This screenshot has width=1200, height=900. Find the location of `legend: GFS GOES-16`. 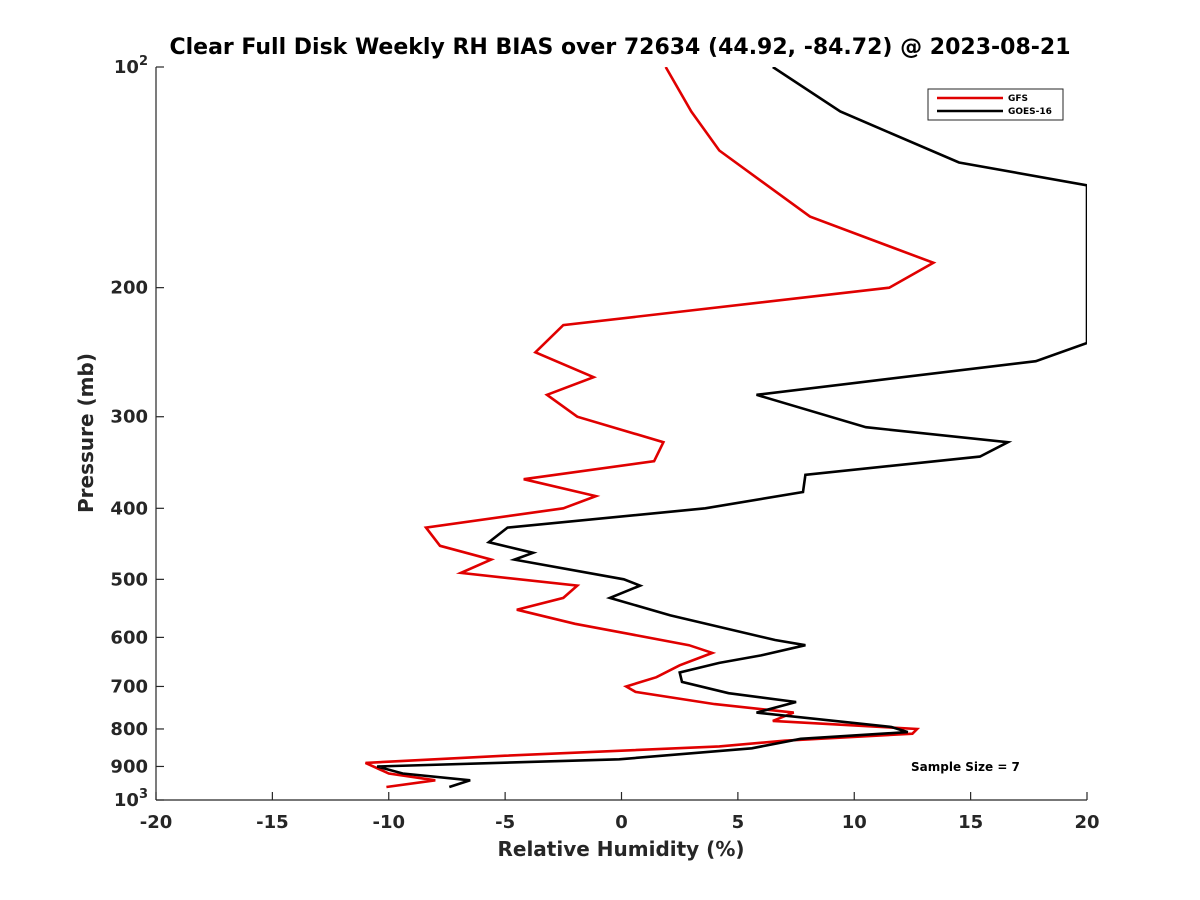

legend: GFS GOES-16 is located at coordinates (995, 104).